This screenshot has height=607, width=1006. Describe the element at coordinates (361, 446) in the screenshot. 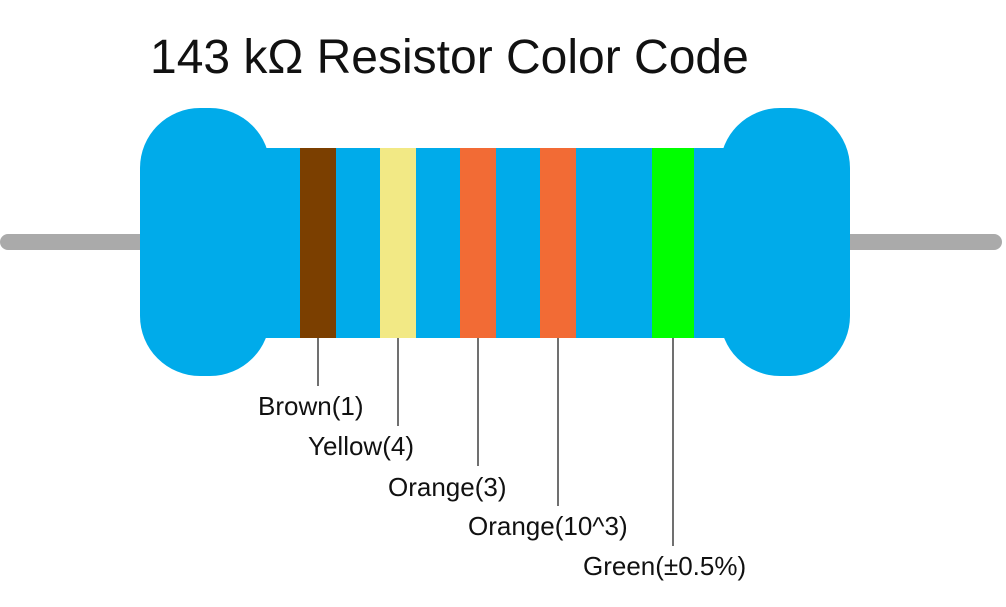

I see `band-label-2: Yellow(4)` at that location.